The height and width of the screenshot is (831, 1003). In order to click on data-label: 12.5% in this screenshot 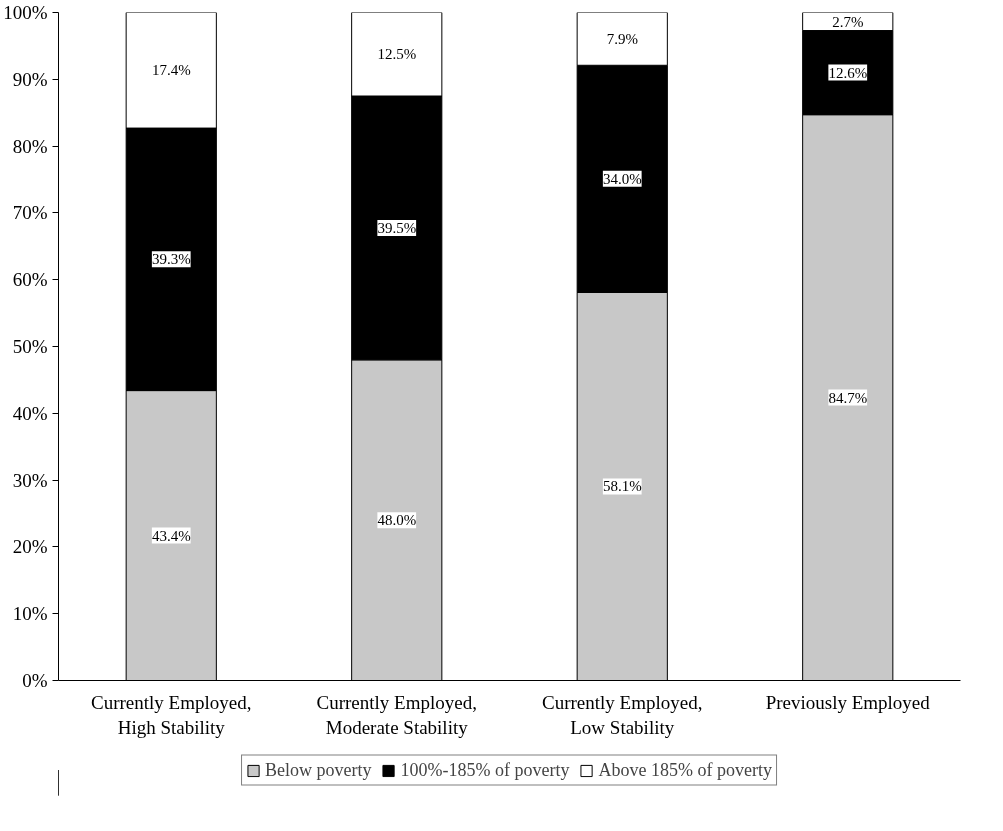, I will do `click(397, 54)`.